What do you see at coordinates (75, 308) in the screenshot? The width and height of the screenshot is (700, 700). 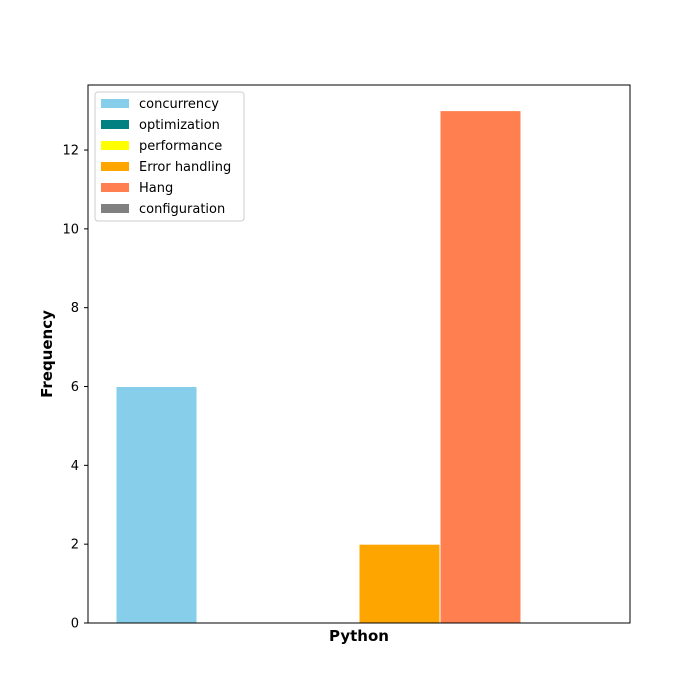 I see `y-tick-label: 8` at bounding box center [75, 308].